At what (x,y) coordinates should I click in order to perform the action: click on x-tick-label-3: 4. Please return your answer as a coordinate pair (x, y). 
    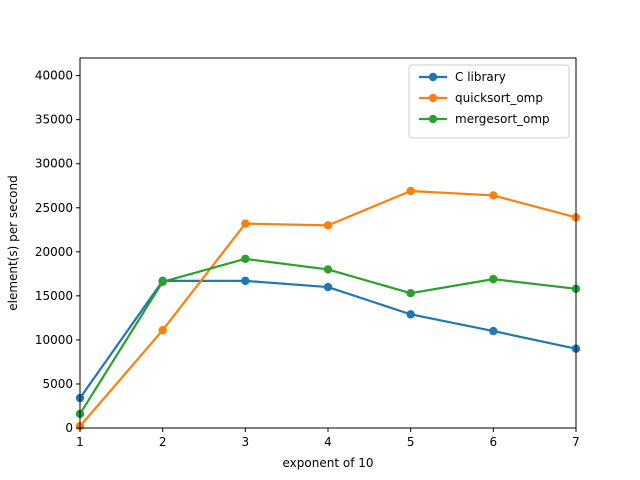
    Looking at the image, I should click on (328, 442).